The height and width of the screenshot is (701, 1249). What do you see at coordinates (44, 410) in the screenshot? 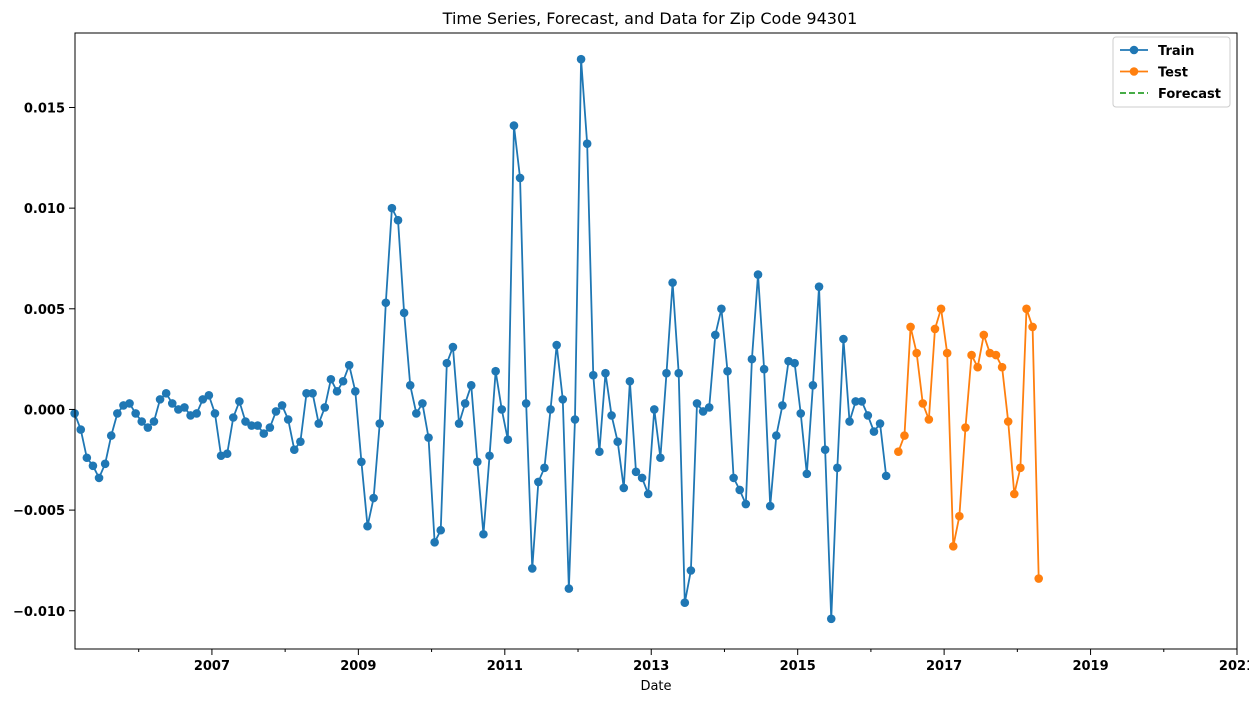
I see `y-tick-label: 0.000` at bounding box center [44, 410].